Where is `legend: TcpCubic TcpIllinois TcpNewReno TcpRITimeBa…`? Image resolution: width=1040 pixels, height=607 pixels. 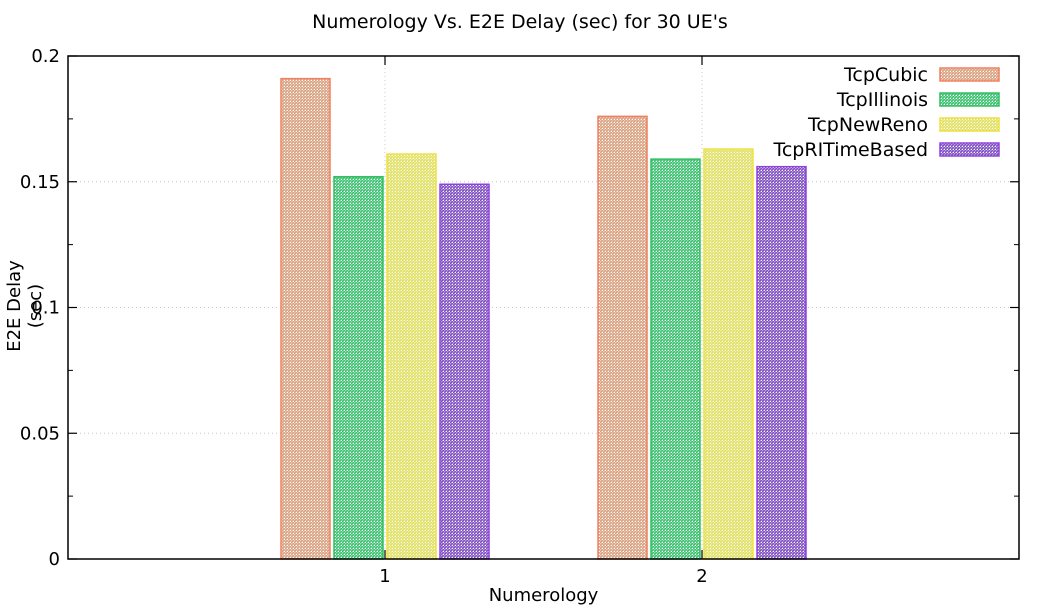
legend: TcpCubic TcpIllinois TcpNewReno TcpRITimeBa… is located at coordinates (886, 112).